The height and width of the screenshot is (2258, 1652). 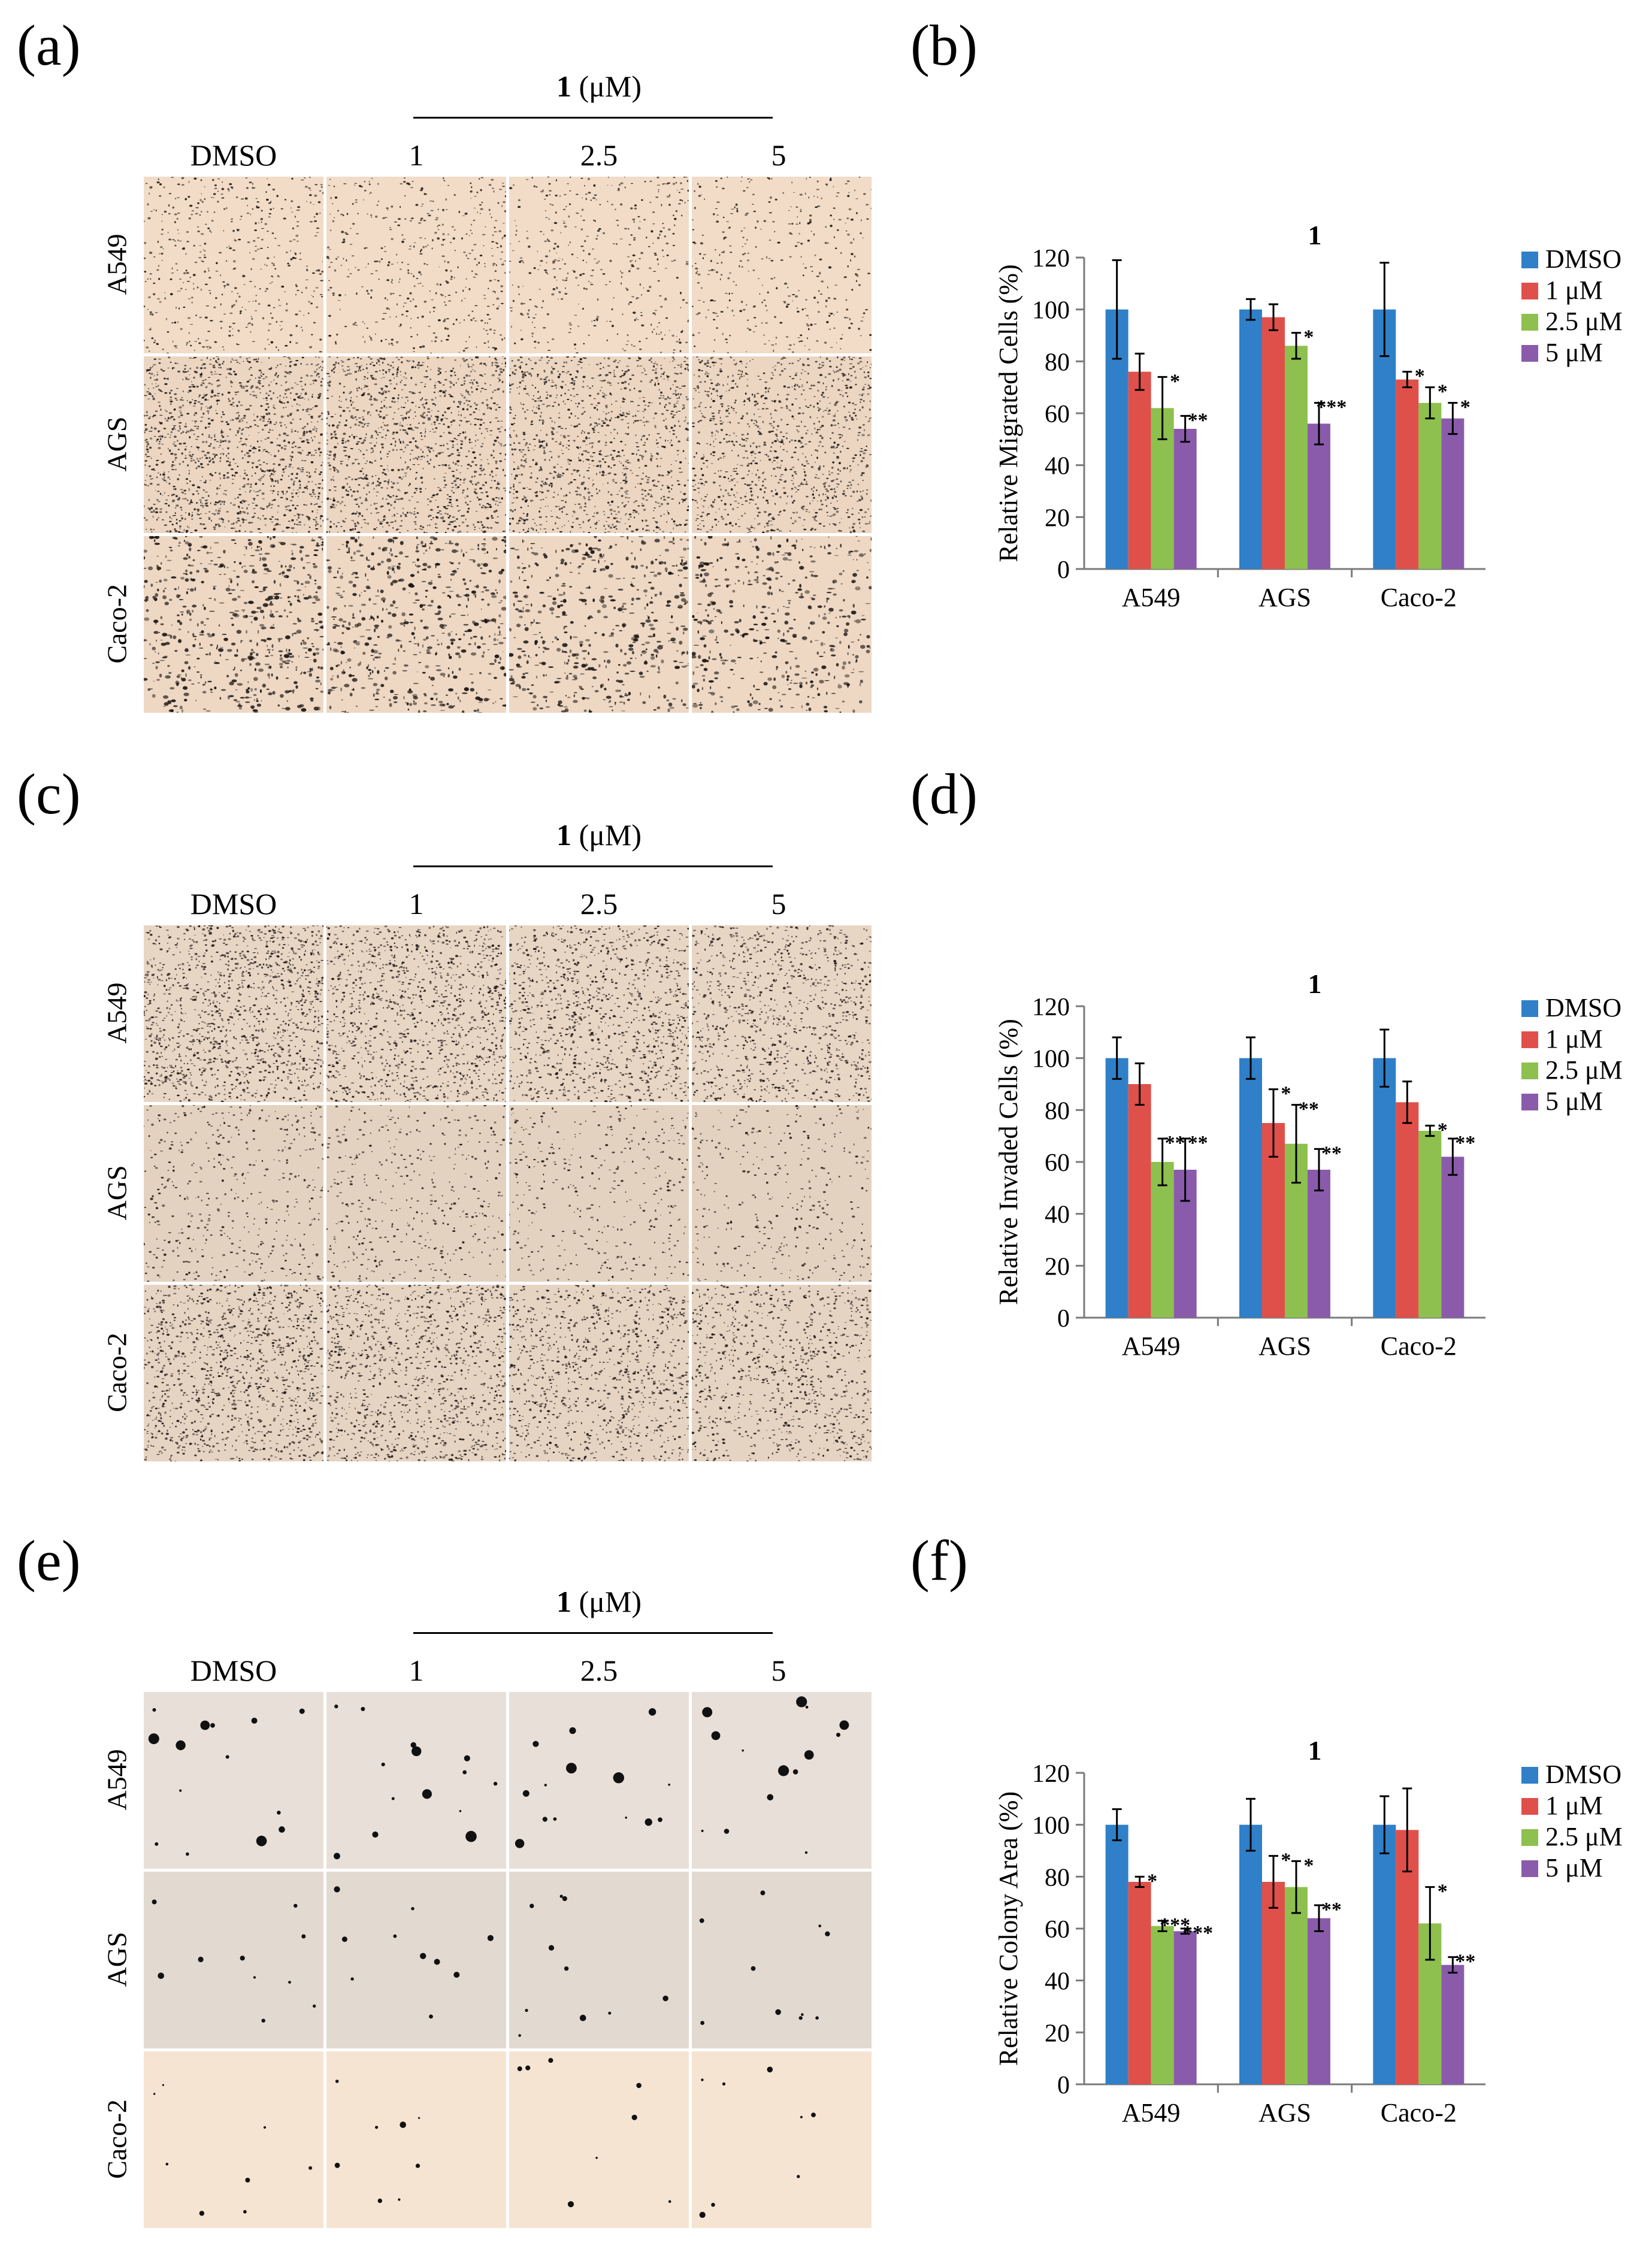 What do you see at coordinates (417, 1670) in the screenshot?
I see `column-header: 1` at bounding box center [417, 1670].